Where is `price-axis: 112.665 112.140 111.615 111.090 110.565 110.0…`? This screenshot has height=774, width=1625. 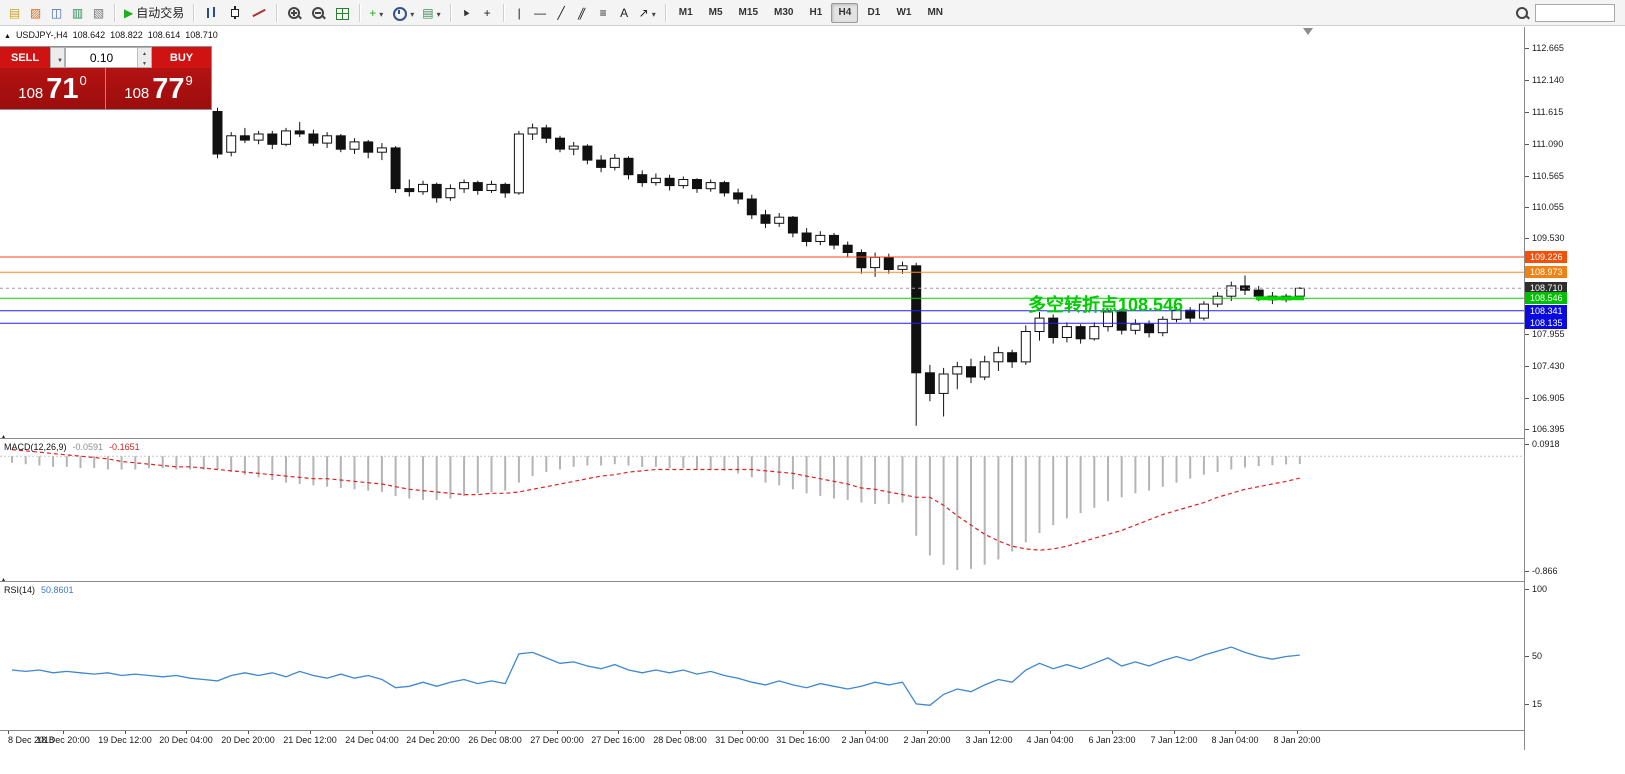 price-axis: 112.665 112.140 111.615 111.090 110.565 110.0… is located at coordinates (1549, 388).